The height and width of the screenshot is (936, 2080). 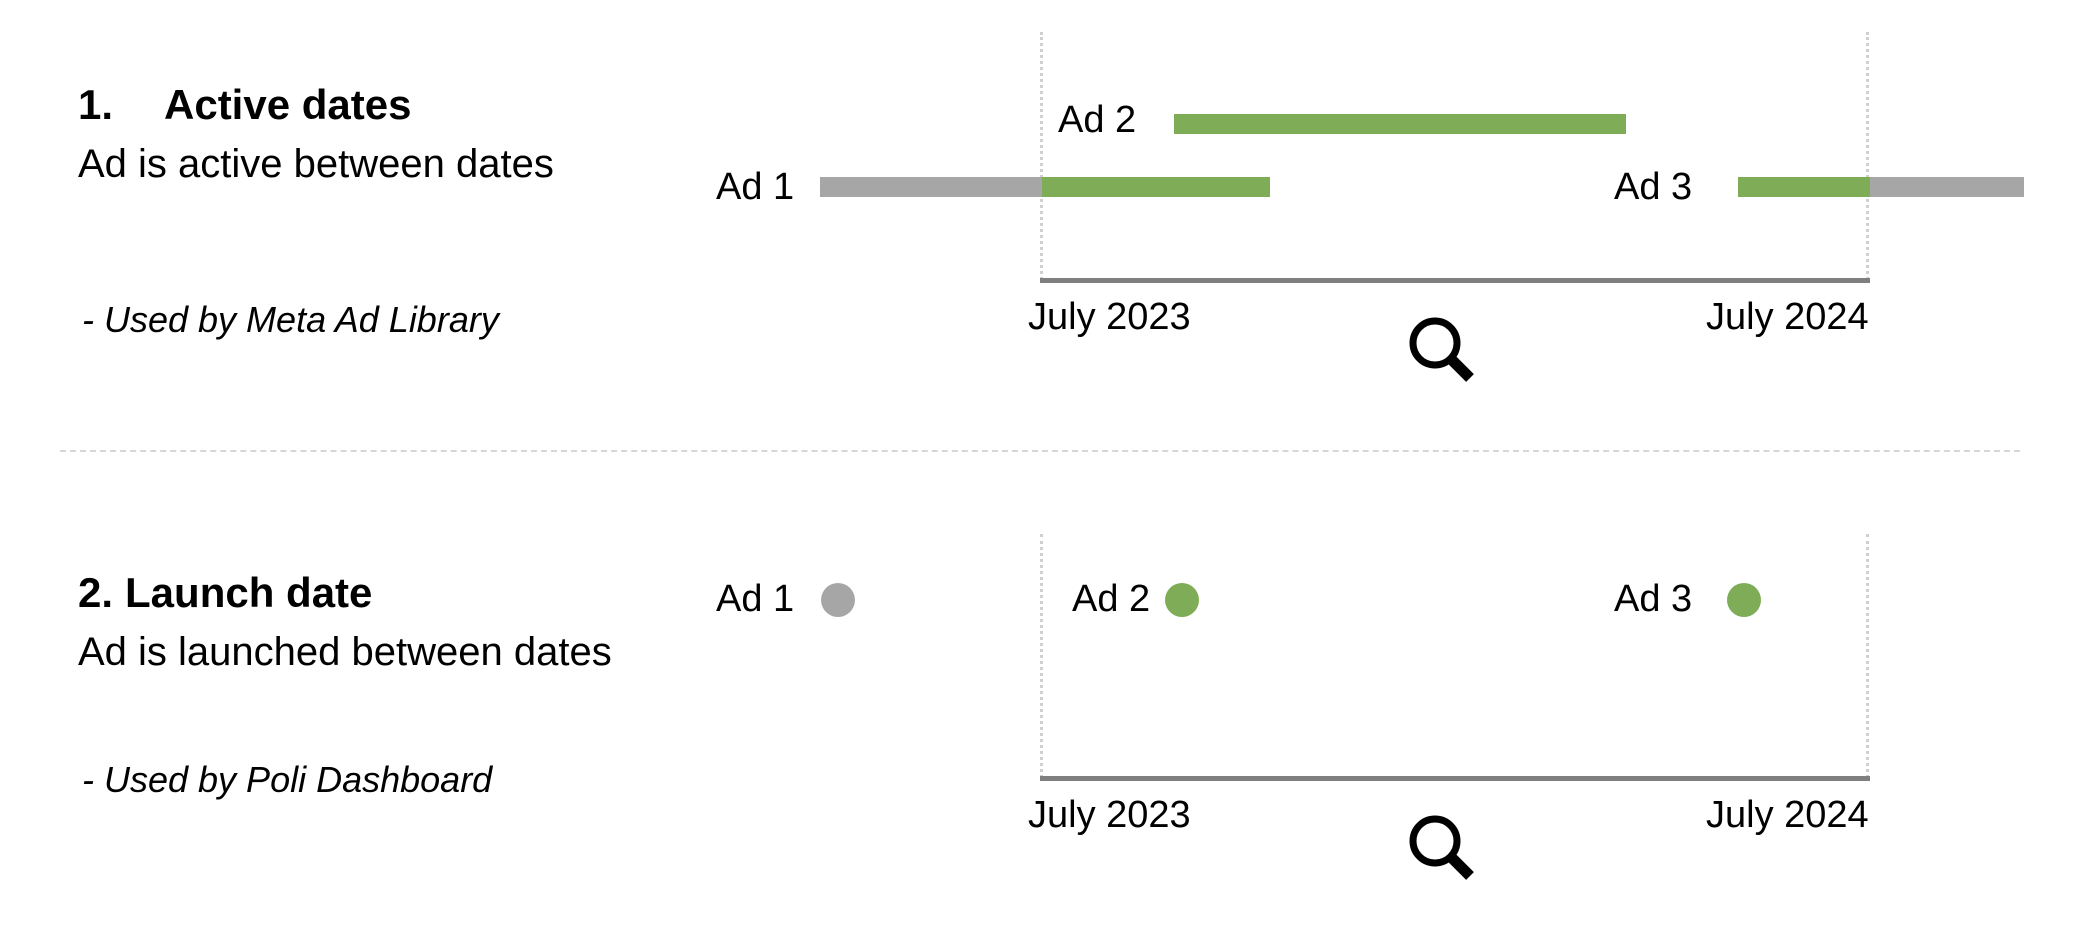 I want to click on section-title: Launch date, so click(x=249, y=592).